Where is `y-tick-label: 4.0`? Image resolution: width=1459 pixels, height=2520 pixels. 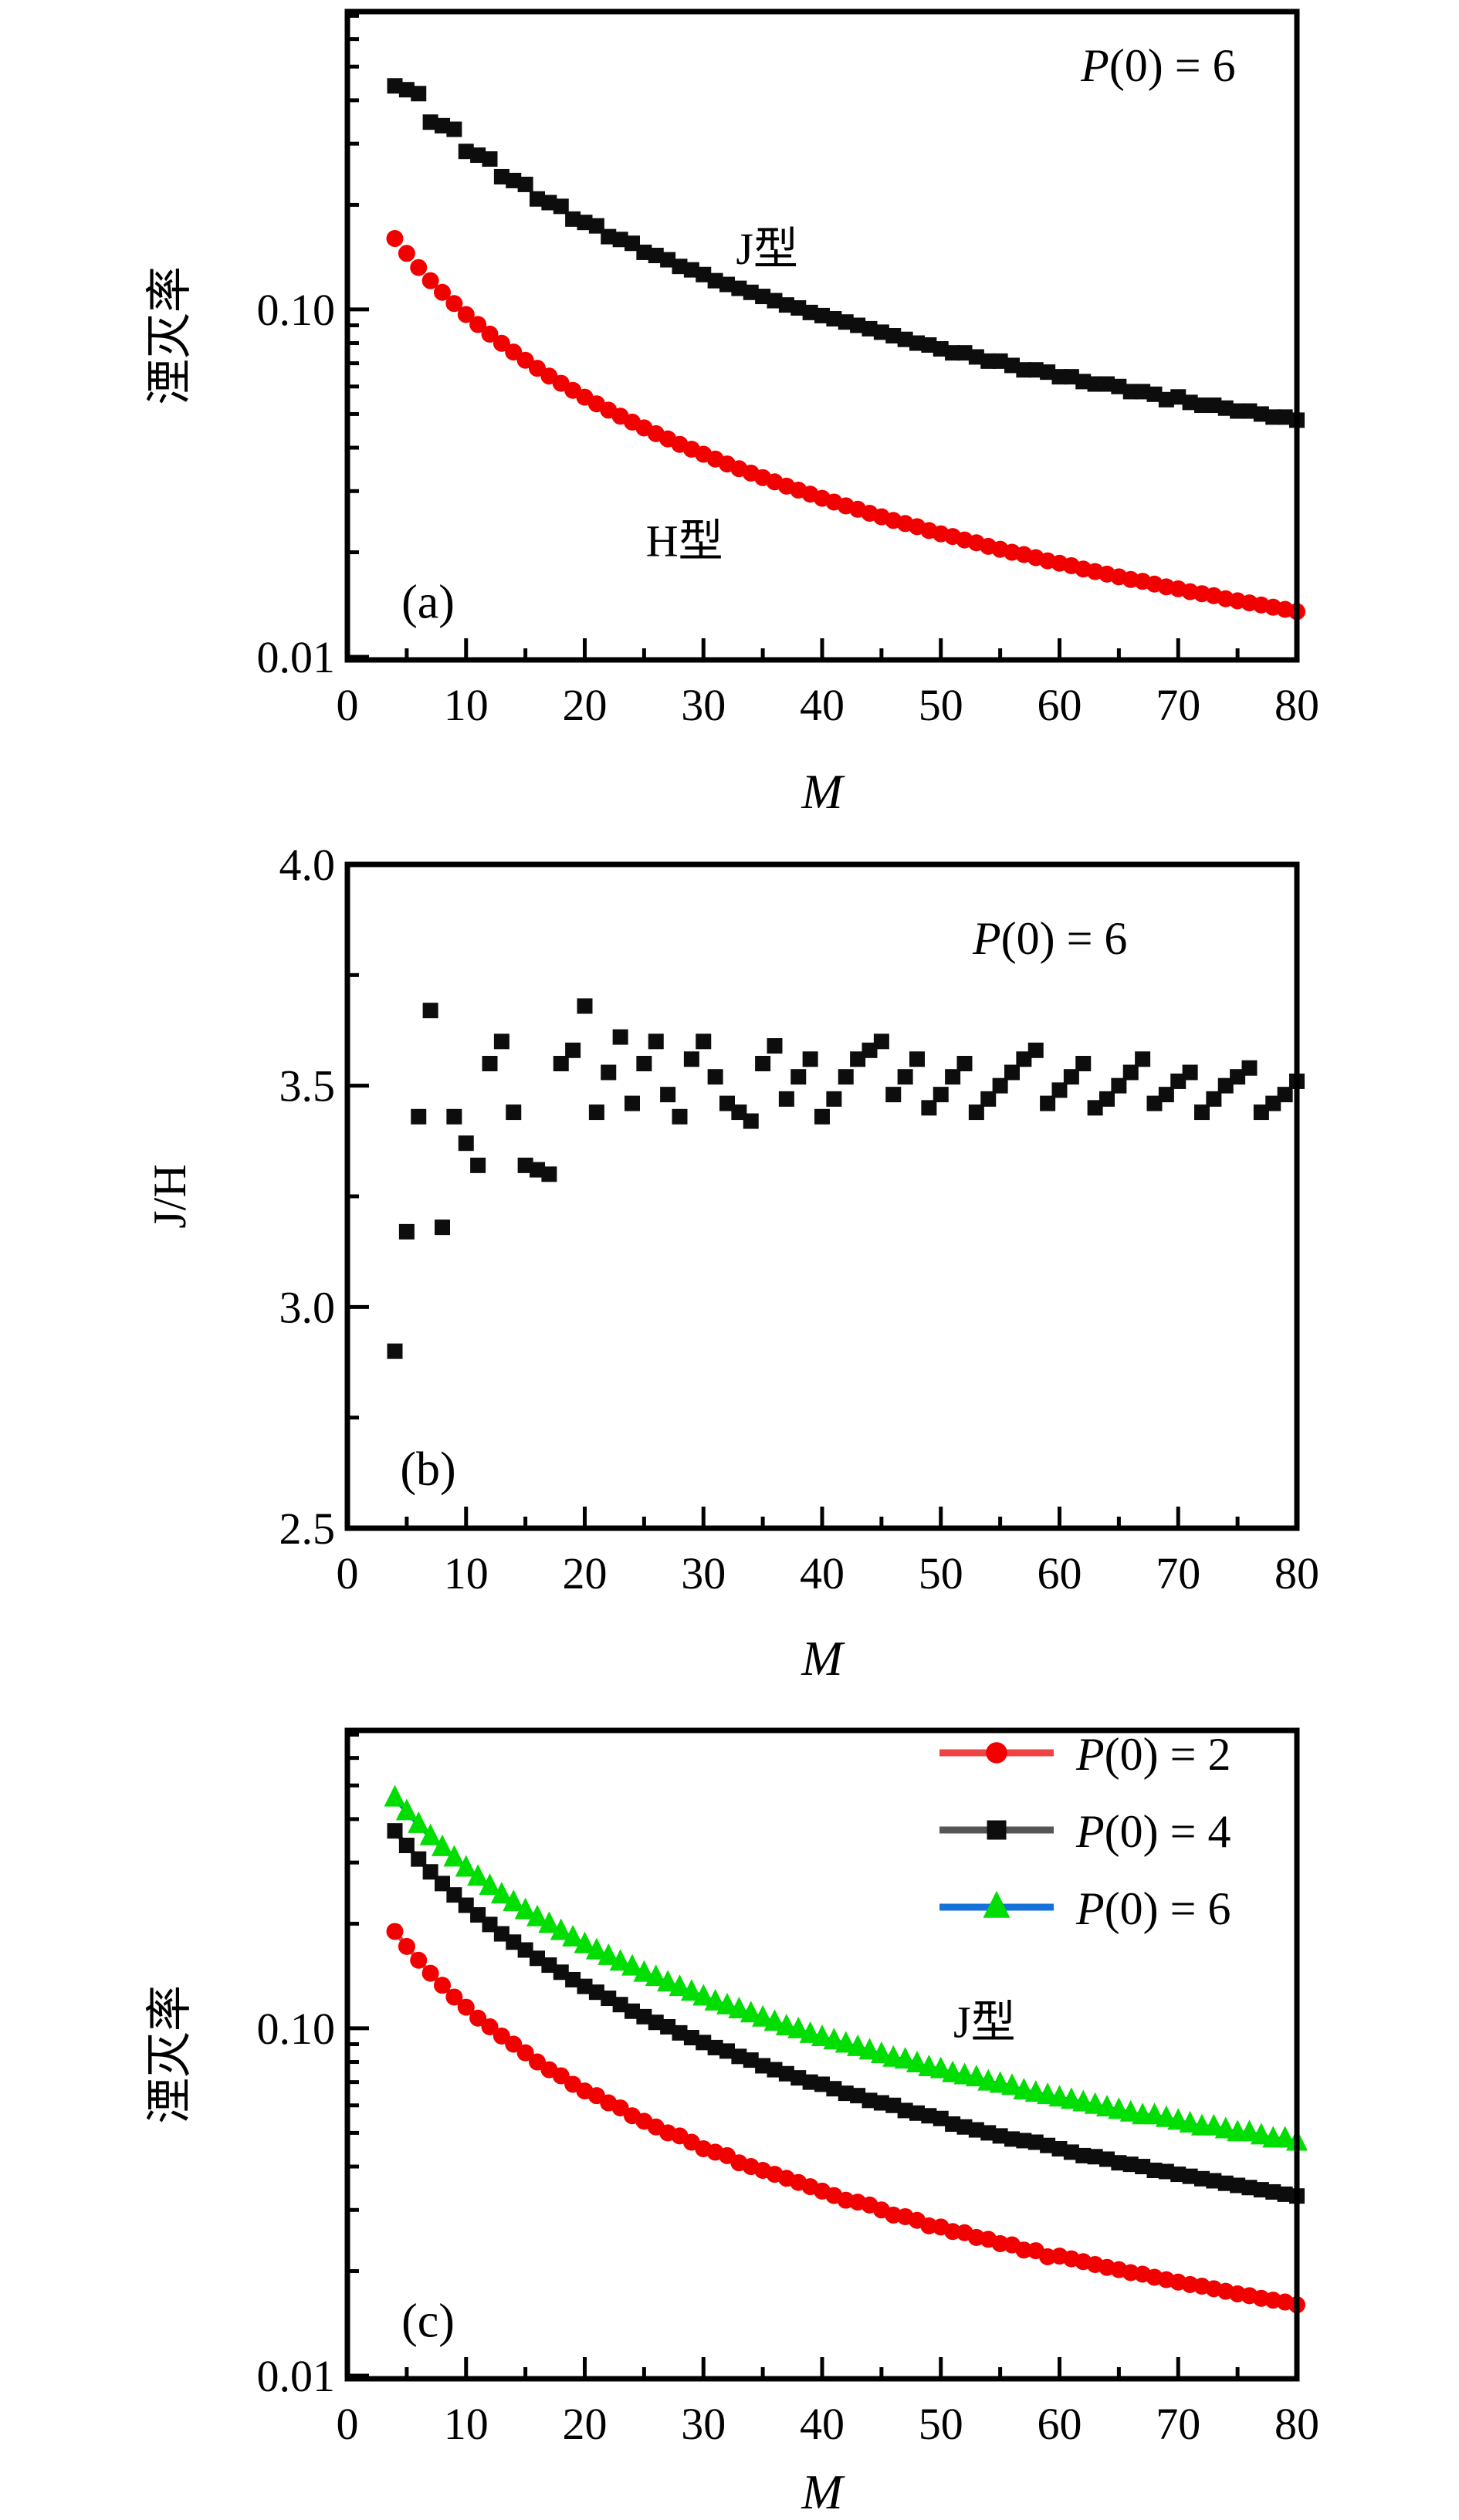 y-tick-label: 4.0 is located at coordinates (307, 865).